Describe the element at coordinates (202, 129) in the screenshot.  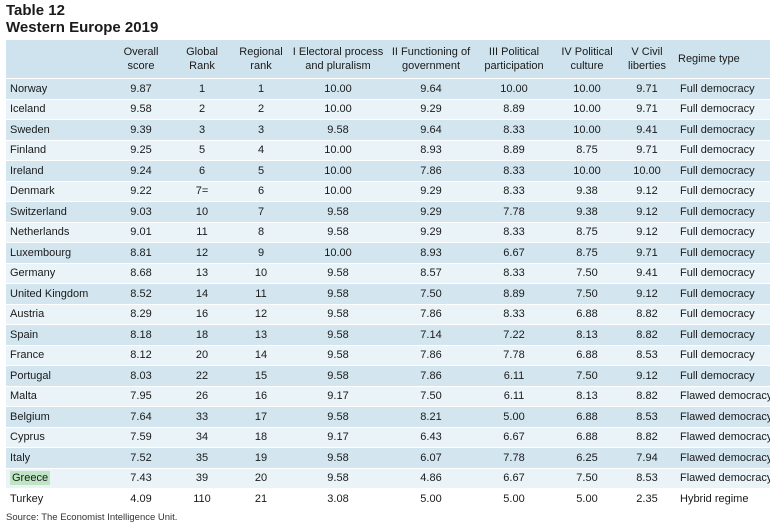
I see `cell-text: 3` at that location.